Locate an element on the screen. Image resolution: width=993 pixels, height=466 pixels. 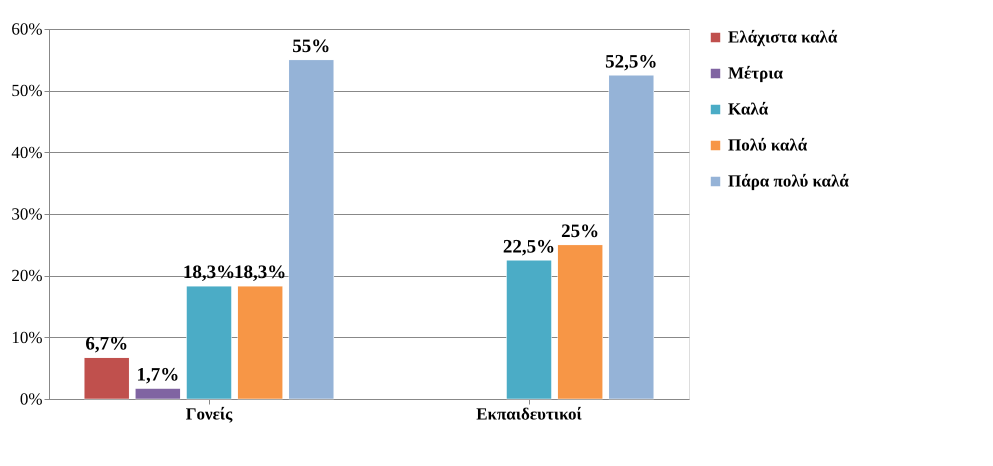
data-label: 55% is located at coordinates (311, 46).